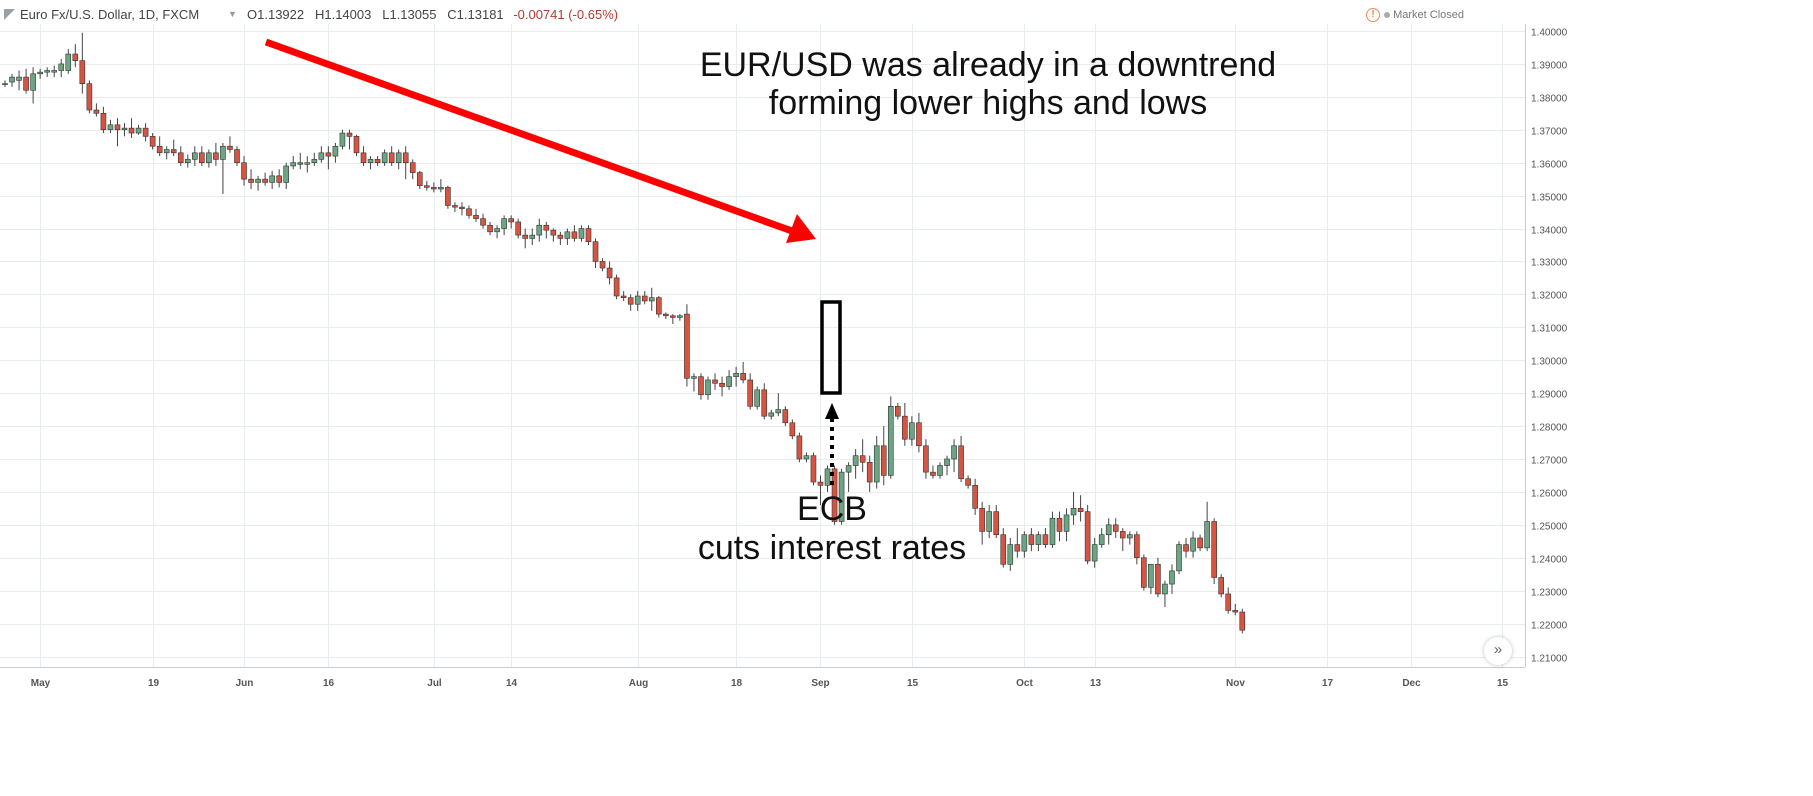  Describe the element at coordinates (832, 411) in the screenshot. I see `event-arrow-head` at that location.